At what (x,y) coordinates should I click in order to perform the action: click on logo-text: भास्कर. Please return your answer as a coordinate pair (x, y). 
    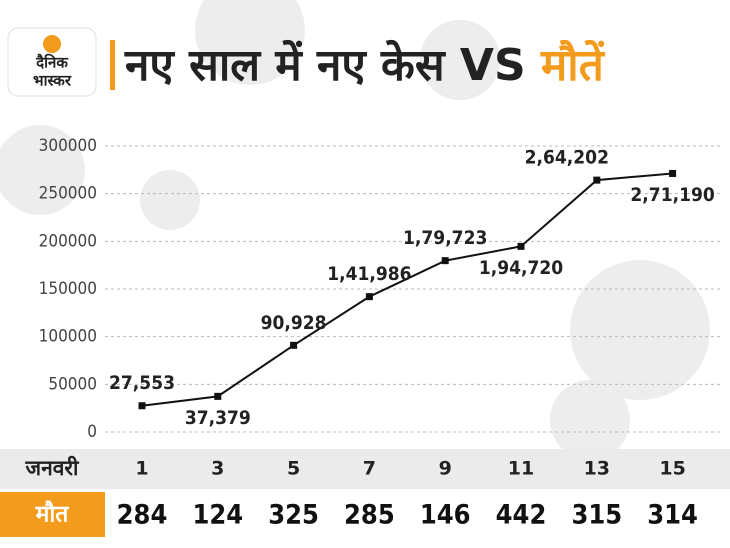
    Looking at the image, I should click on (52, 81).